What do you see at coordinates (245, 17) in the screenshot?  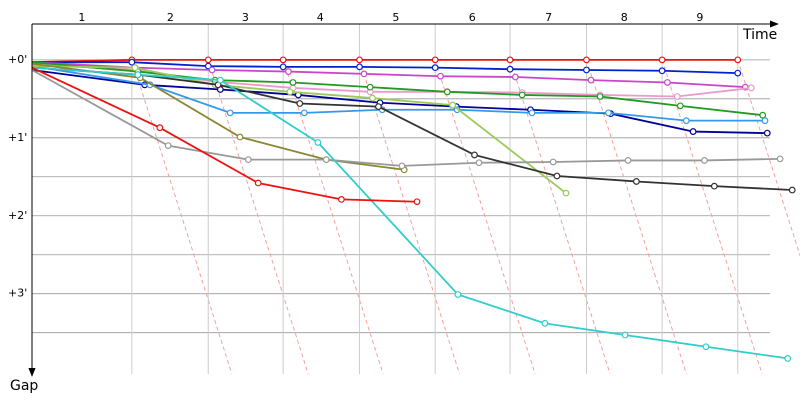 I see `x-tick-label: 3` at bounding box center [245, 17].